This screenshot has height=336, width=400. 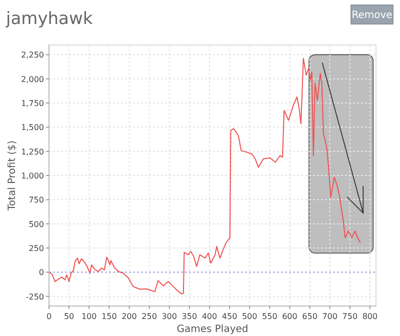 What do you see at coordinates (32, 55) in the screenshot?
I see `y-tick-label: 2,250` at bounding box center [32, 55].